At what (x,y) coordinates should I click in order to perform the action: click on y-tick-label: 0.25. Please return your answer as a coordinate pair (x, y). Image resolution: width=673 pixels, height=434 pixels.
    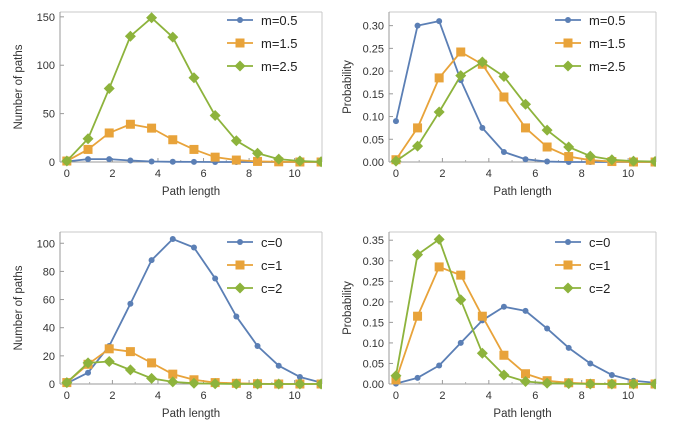
    Looking at the image, I should click on (373, 282).